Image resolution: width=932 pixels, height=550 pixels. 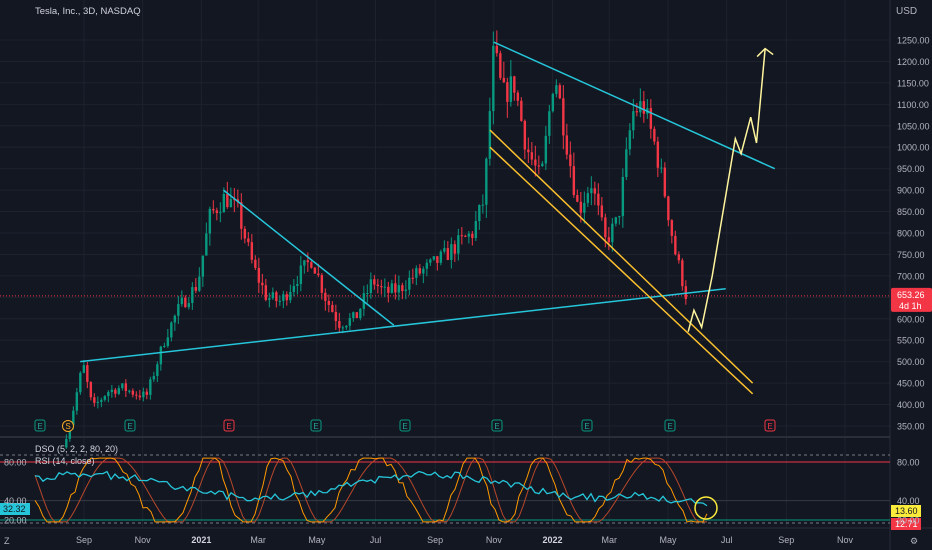 What do you see at coordinates (317, 540) in the screenshot?
I see `time-tick-label: May` at bounding box center [317, 540].